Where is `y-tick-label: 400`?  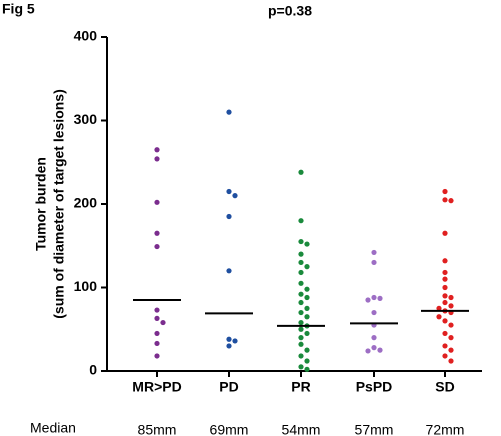 y-tick-label: 400 is located at coordinates (86, 36).